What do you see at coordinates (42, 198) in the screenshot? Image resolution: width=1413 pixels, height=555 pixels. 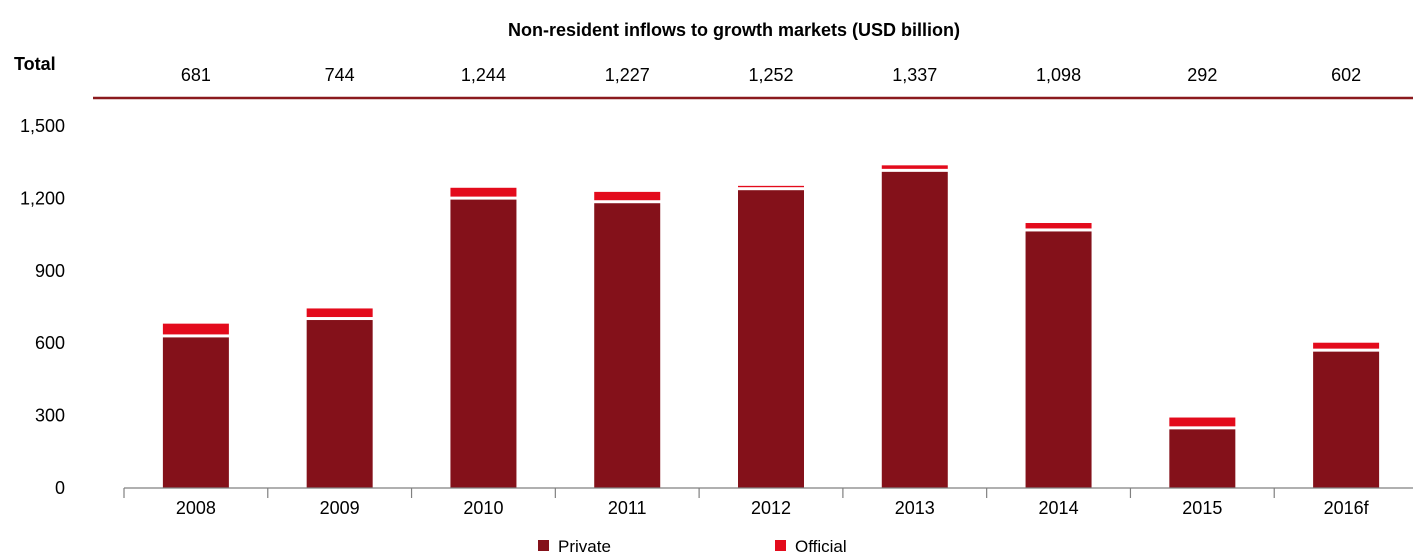 I see `y-tick-label: 1,200` at bounding box center [42, 198].